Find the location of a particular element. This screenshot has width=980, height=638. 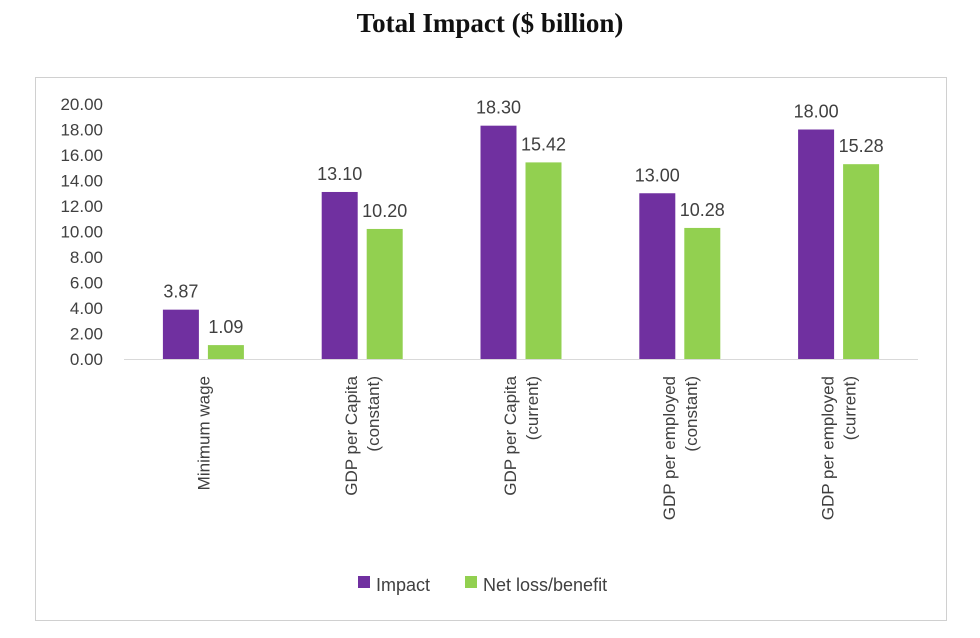

legend-swatch-impact is located at coordinates (364, 582).